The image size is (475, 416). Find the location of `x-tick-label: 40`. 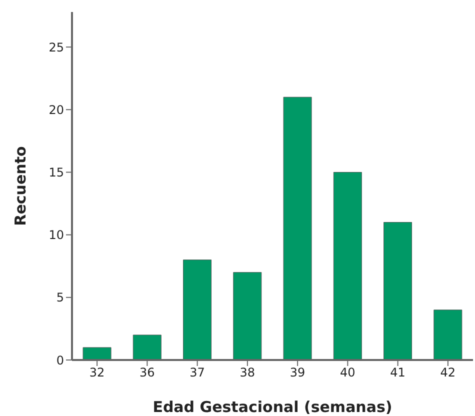

x-tick-label: 40 is located at coordinates (348, 373).